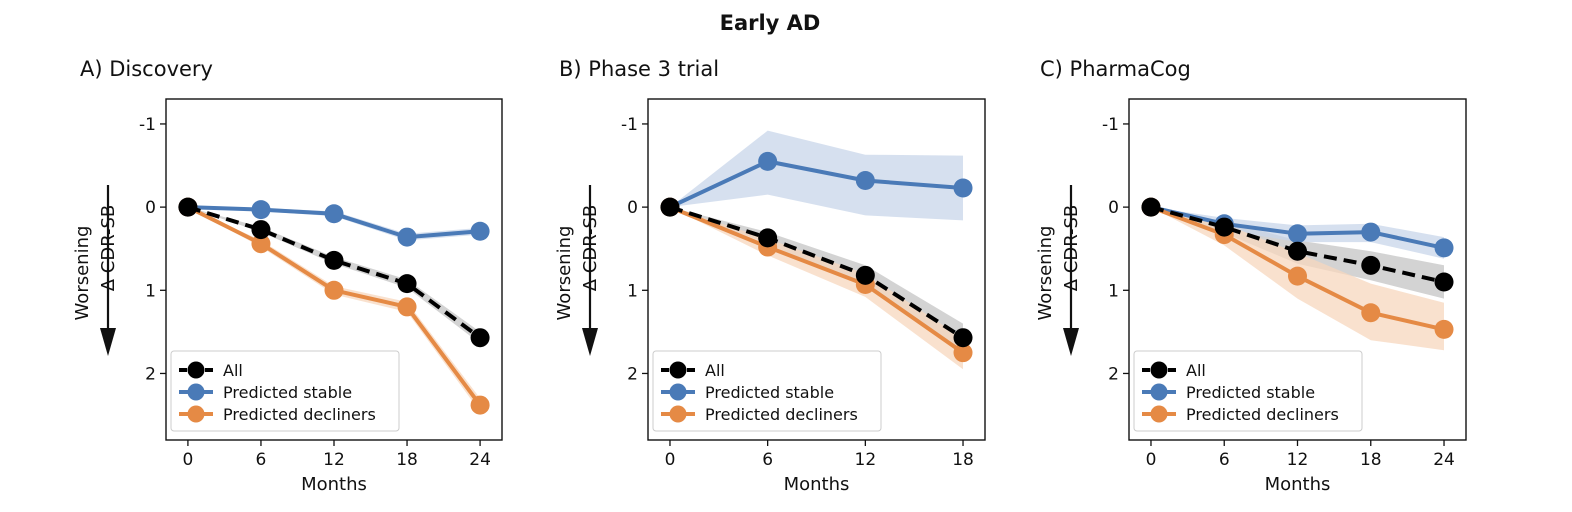 The width and height of the screenshot is (1572, 512). I want to click on band-decliners, so click(816, 288).